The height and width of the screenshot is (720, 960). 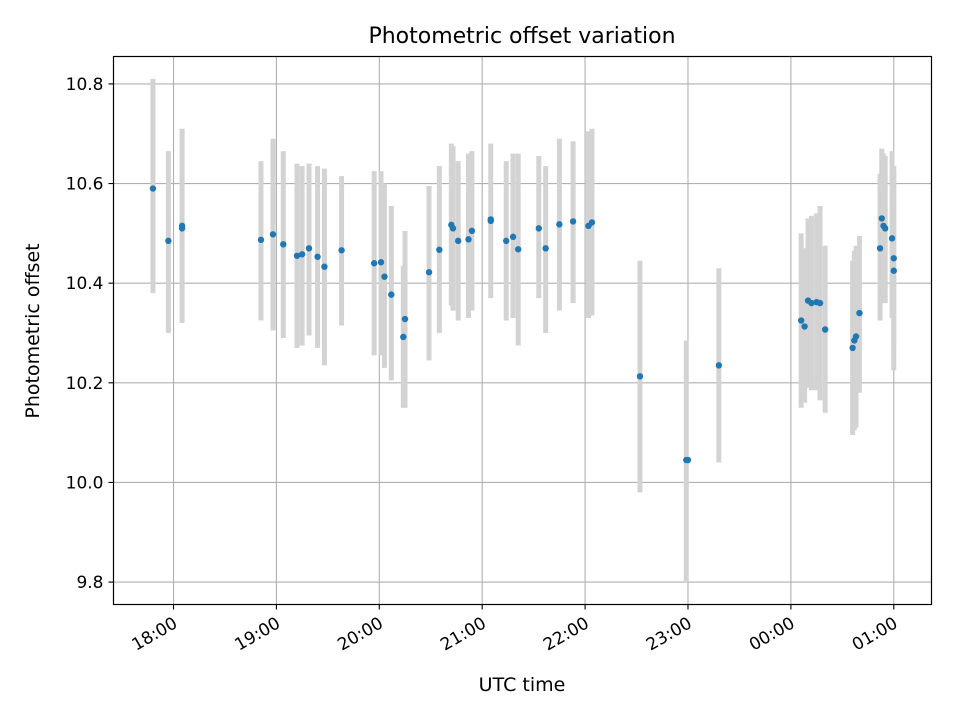 I want to click on y-tick-label: 10.4, so click(x=85, y=284).